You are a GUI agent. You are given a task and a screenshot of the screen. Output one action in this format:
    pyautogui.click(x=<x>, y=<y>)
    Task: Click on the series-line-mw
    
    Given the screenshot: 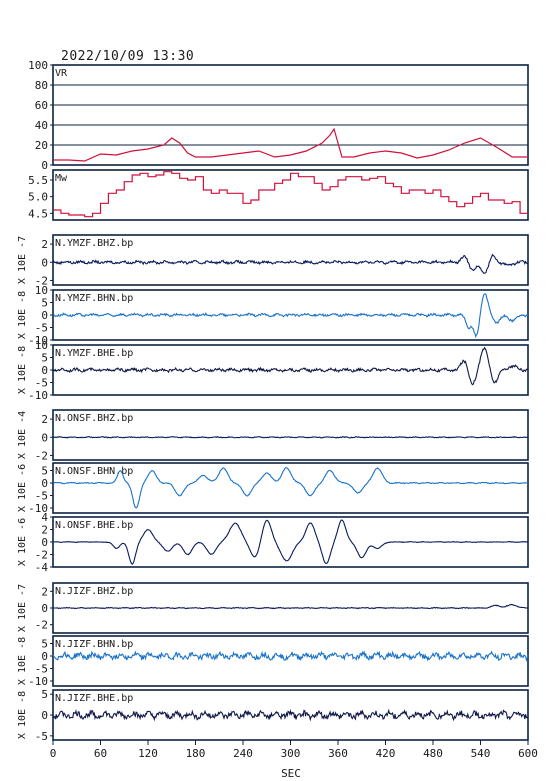 What is the action you would take?
    pyautogui.click(x=290, y=194)
    